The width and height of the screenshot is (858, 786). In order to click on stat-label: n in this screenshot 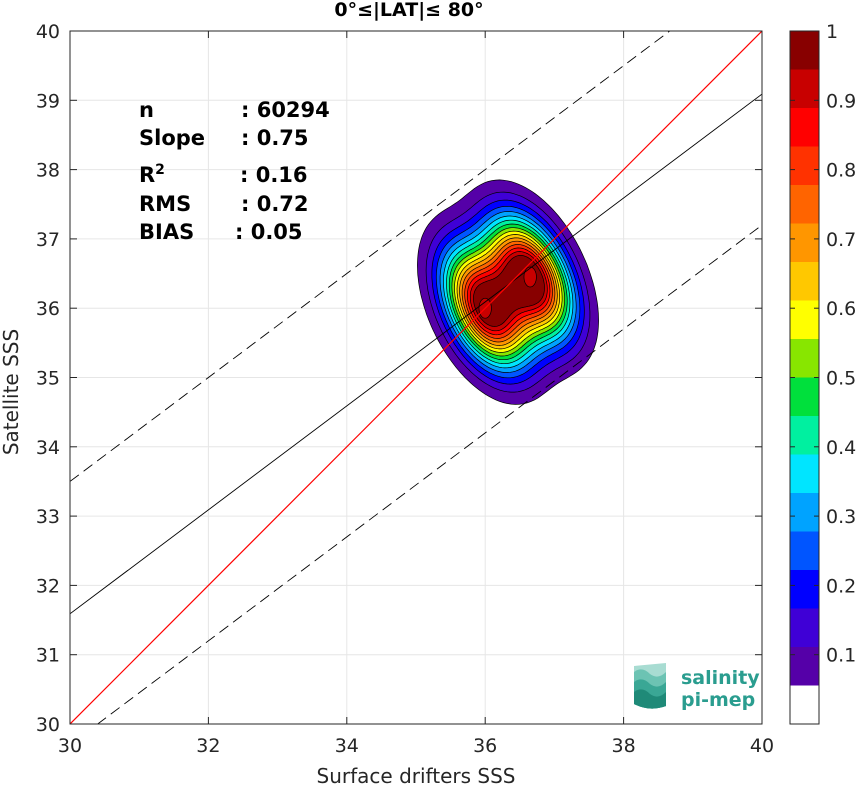, I will do `click(146, 110)`.